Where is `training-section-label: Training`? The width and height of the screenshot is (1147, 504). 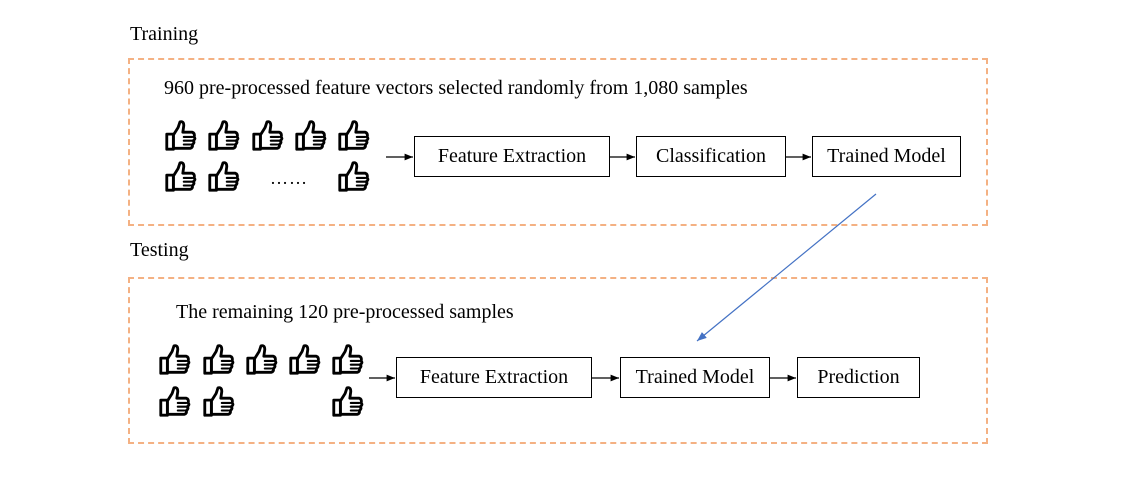 training-section-label: Training is located at coordinates (164, 34).